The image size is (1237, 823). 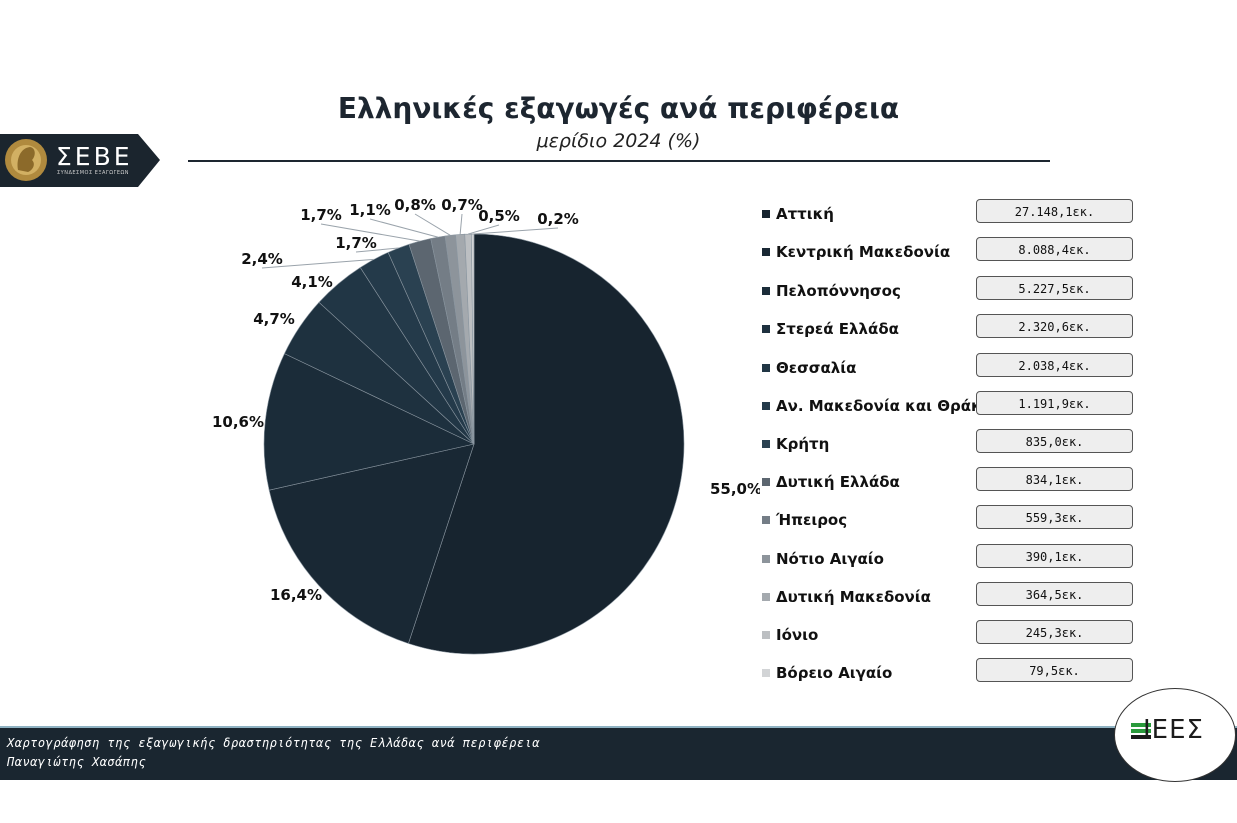 I want to click on pie-data-label: 2,4%, so click(x=262, y=259).